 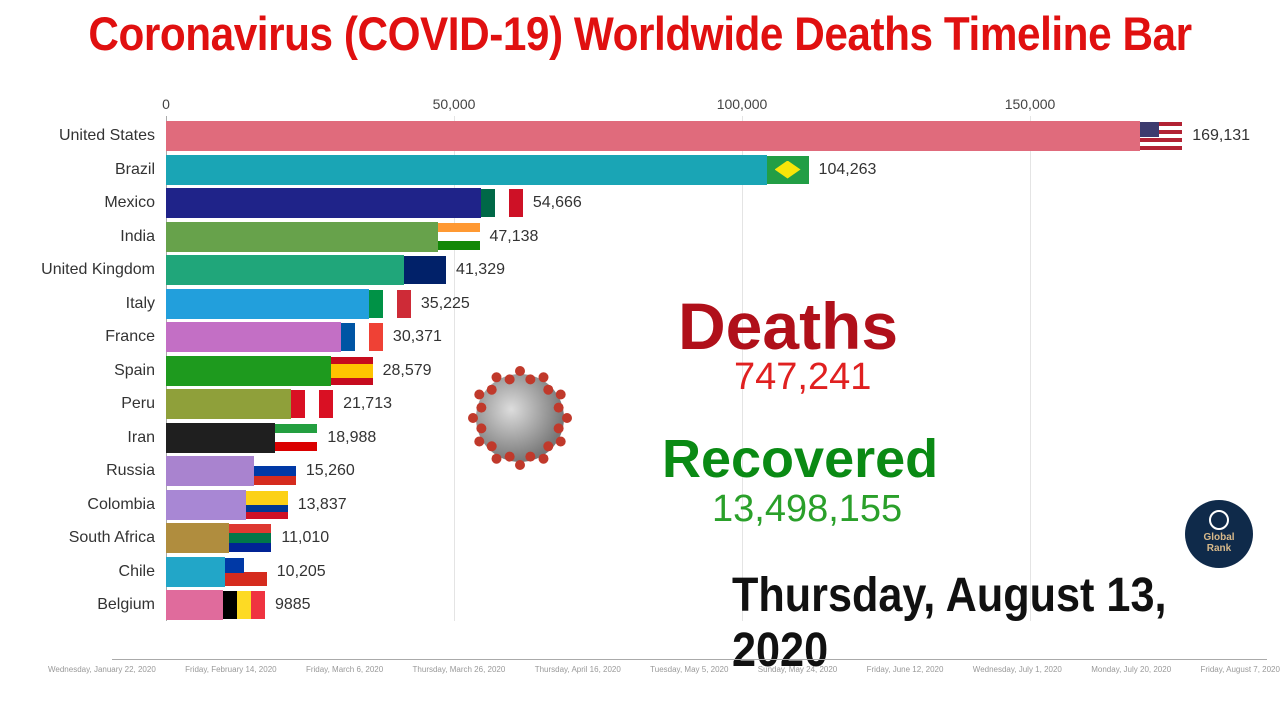 I want to click on flag-cl-icon, so click(x=245, y=571).